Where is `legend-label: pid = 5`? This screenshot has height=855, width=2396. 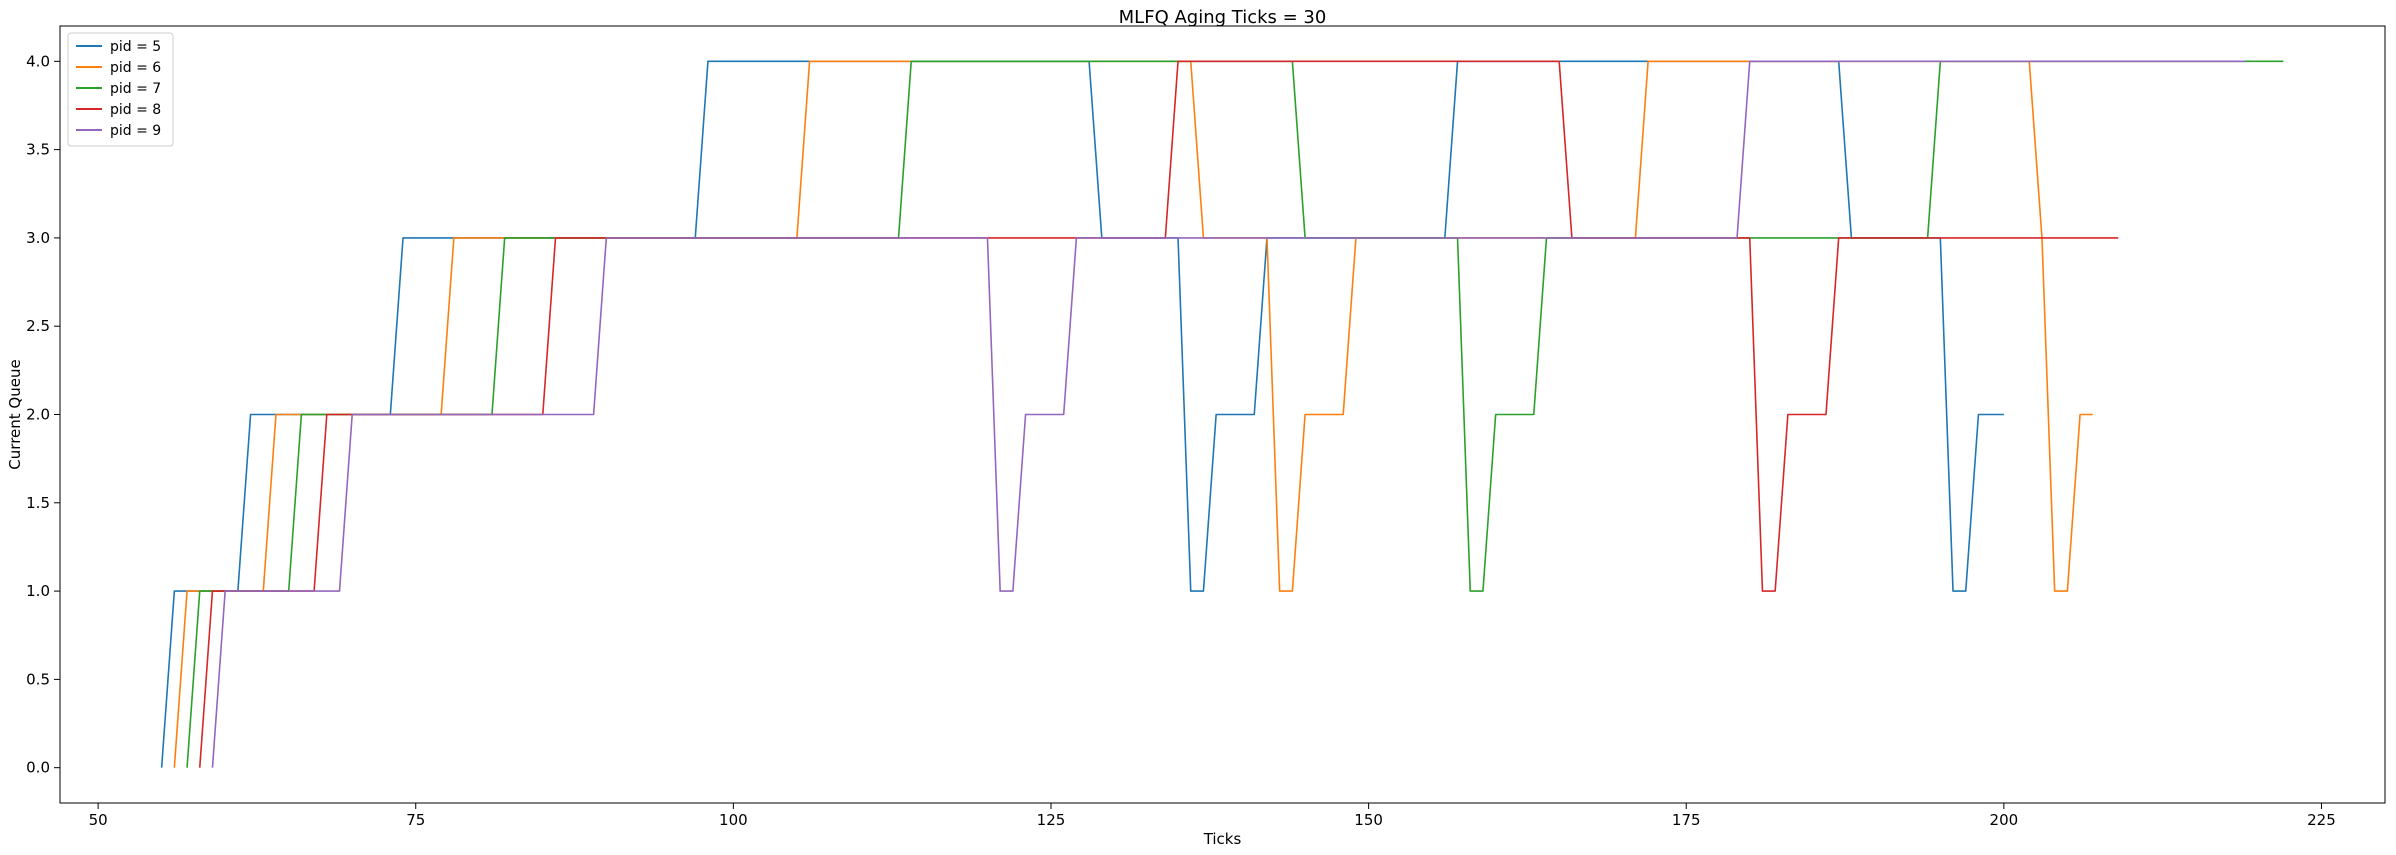 legend-label: pid = 5 is located at coordinates (135, 47).